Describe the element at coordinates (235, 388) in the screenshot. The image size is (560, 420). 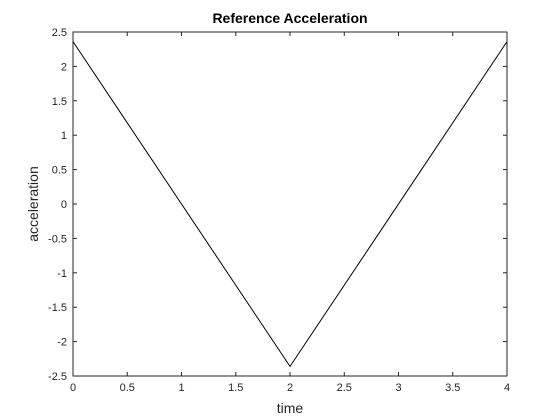
I see `x-tick-label: 1.5` at that location.